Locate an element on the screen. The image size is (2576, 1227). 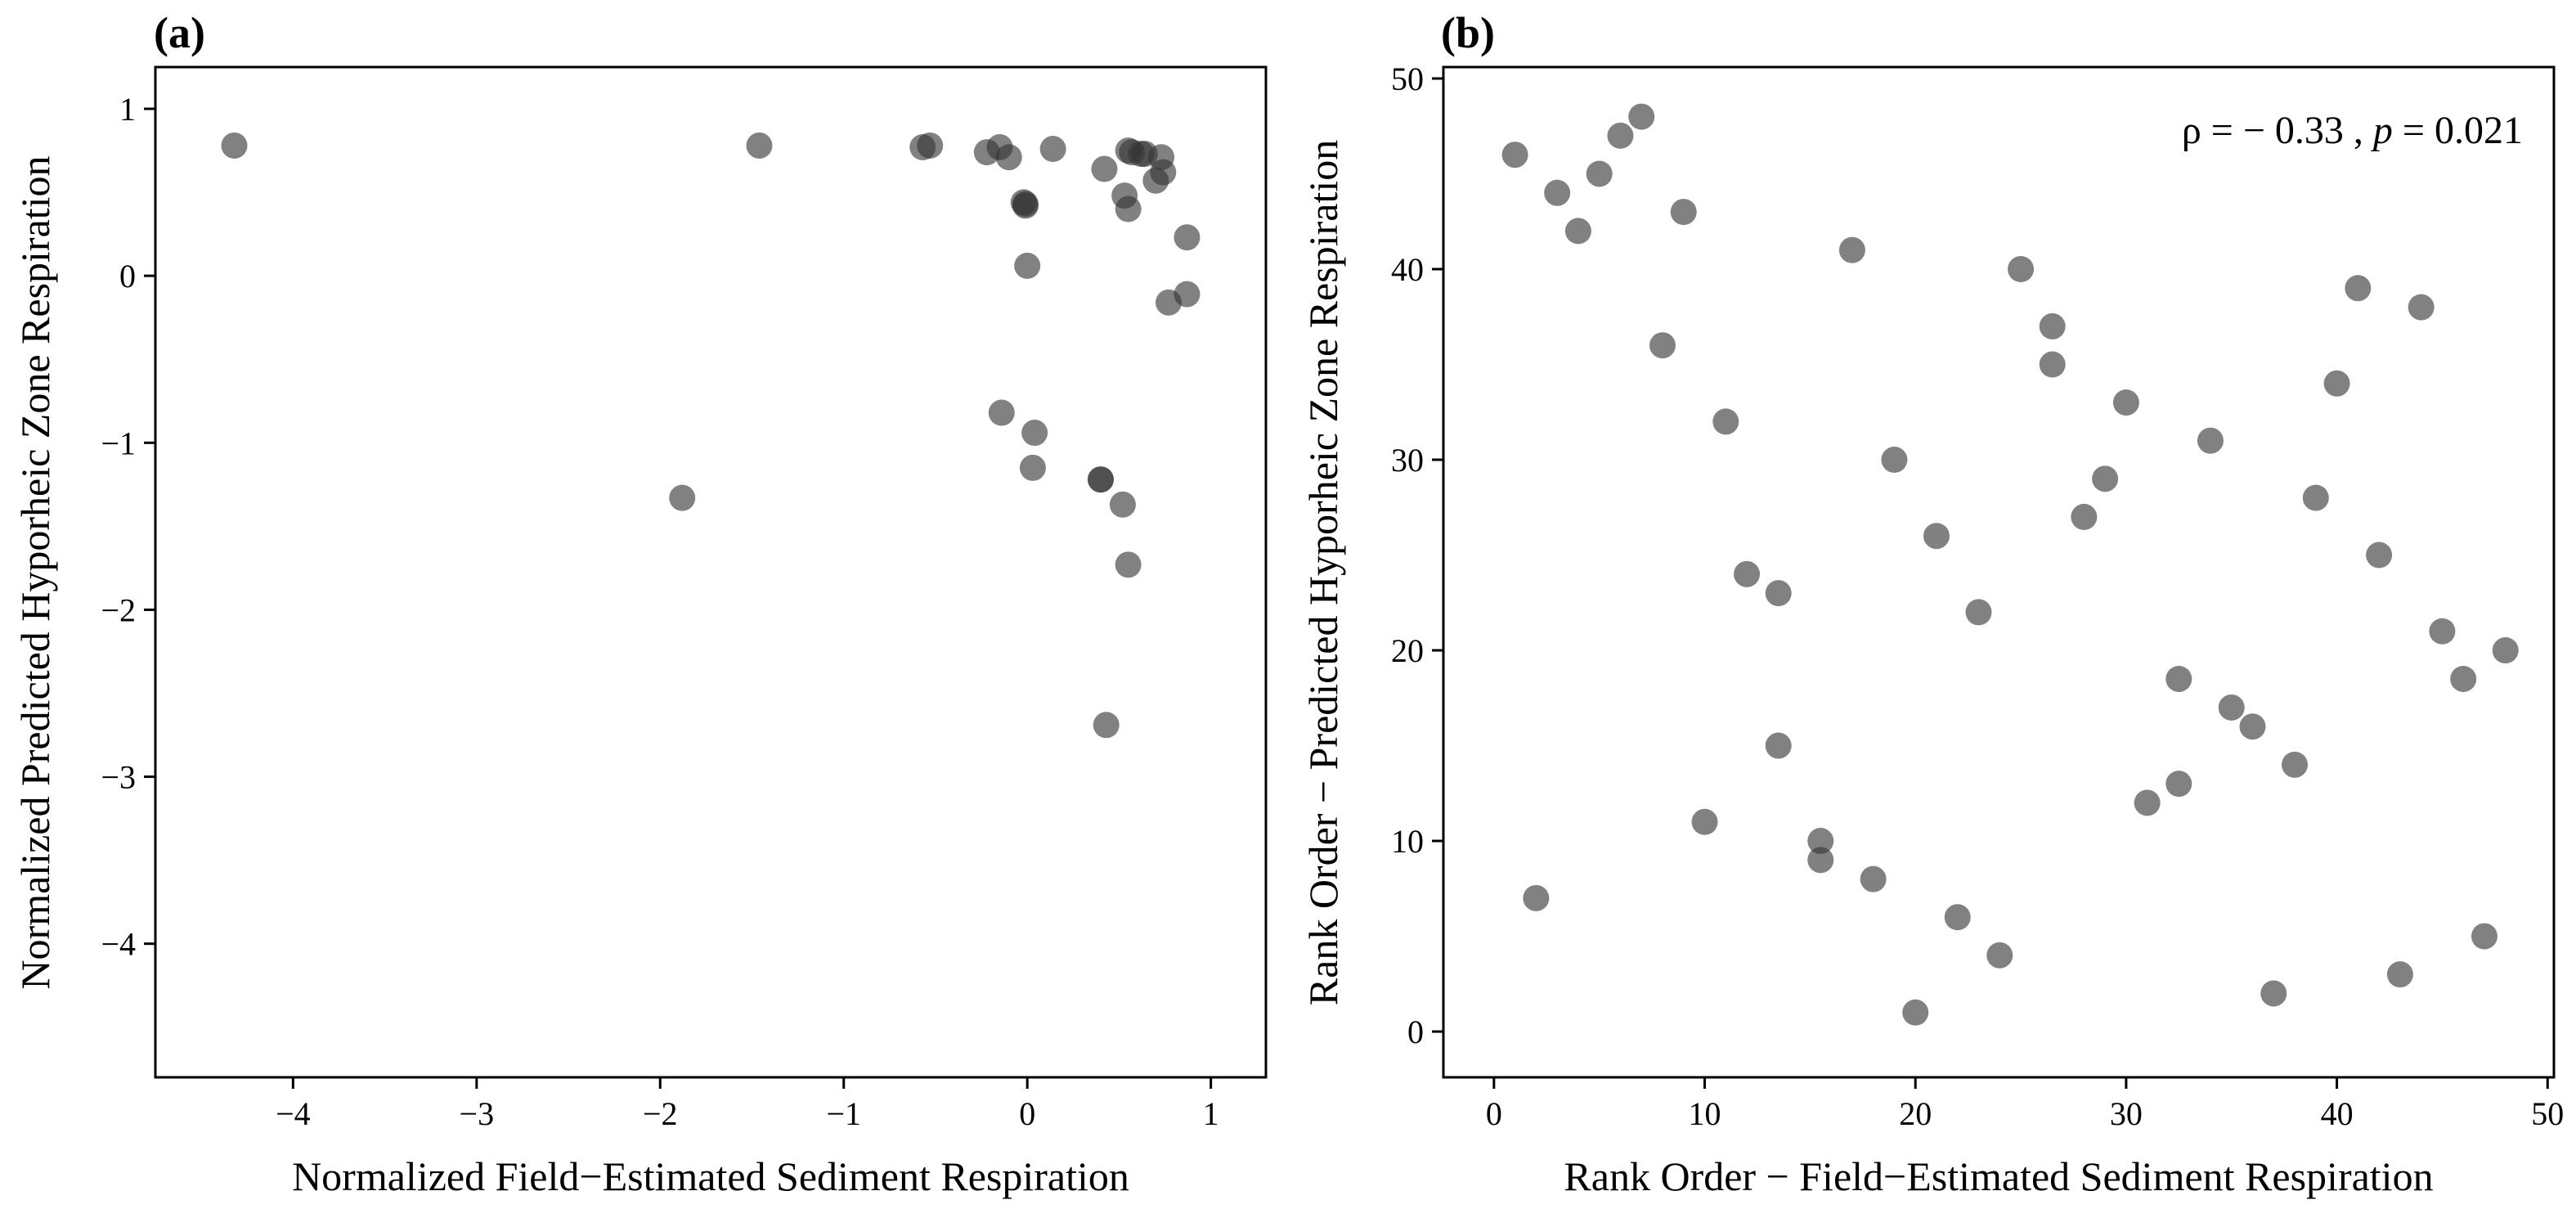
panel-b-y-tick-label: 40 is located at coordinates (1407, 269).